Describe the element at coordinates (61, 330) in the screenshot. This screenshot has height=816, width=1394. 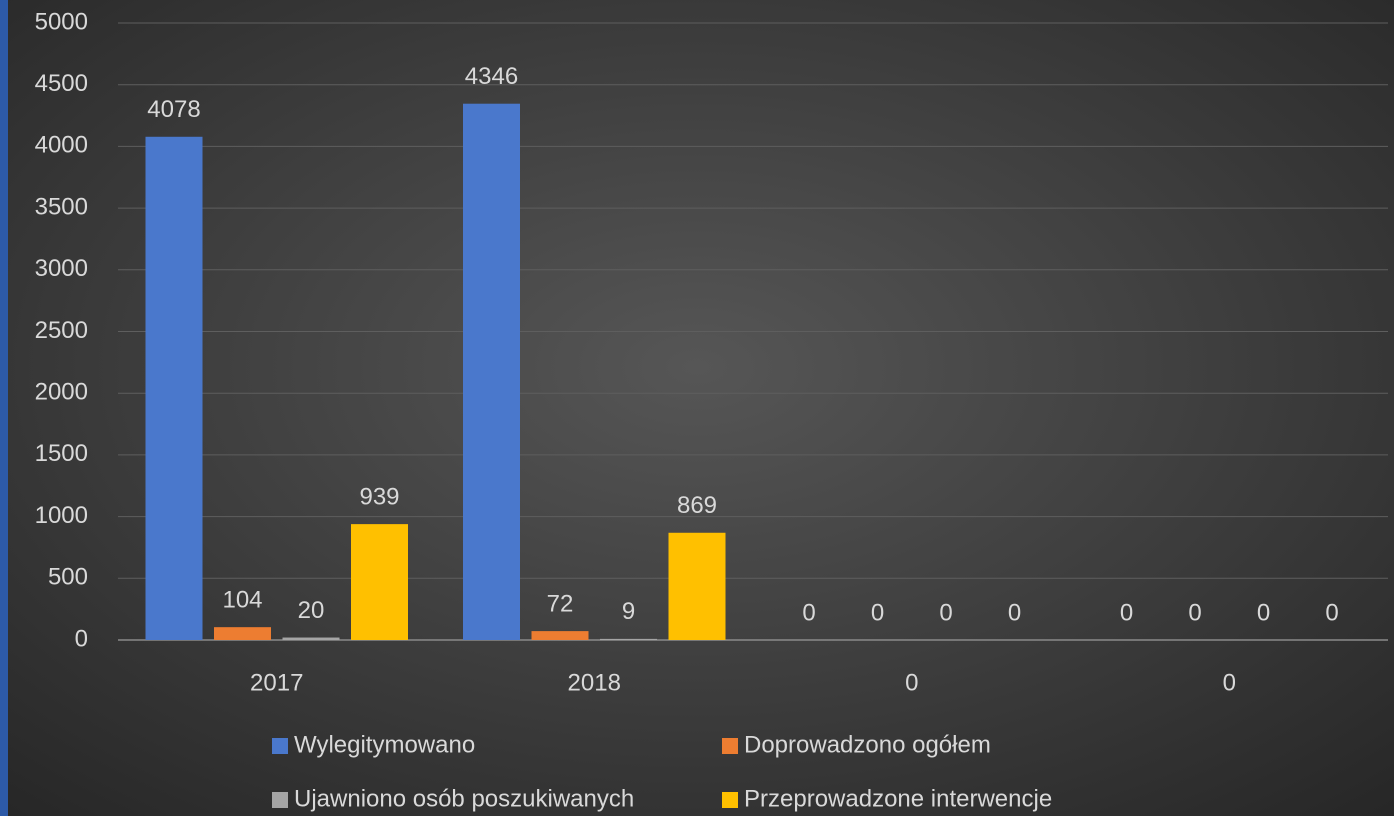
I see `y-tick-label: 2500` at that location.